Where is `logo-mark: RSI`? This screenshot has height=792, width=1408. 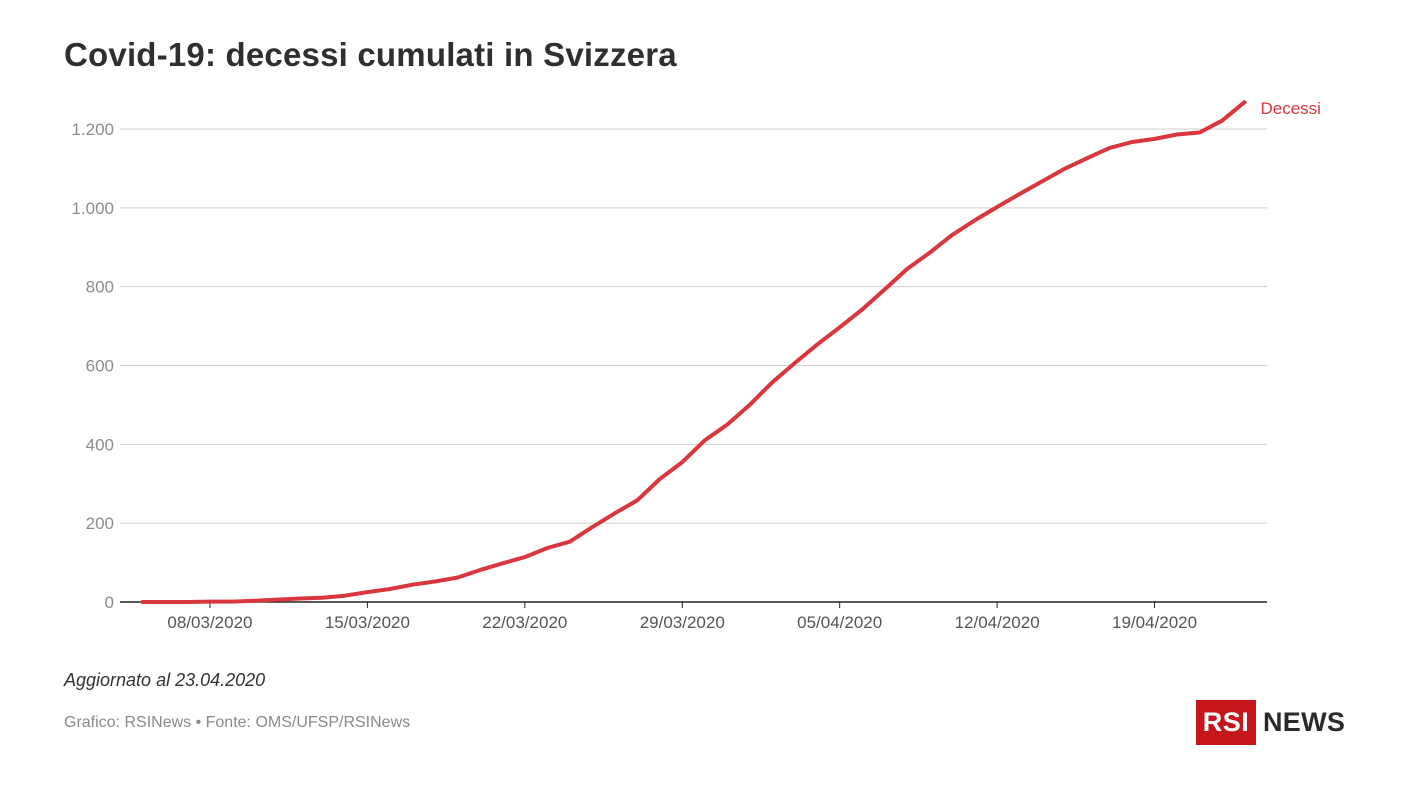 logo-mark: RSI is located at coordinates (1226, 722).